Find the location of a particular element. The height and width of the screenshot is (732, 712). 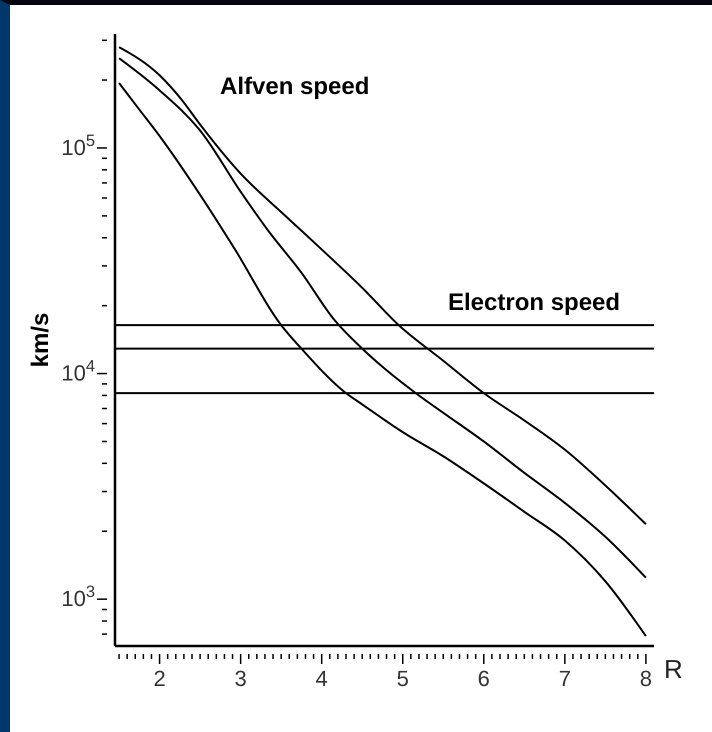

x-tick-label: 2 is located at coordinates (159, 678).